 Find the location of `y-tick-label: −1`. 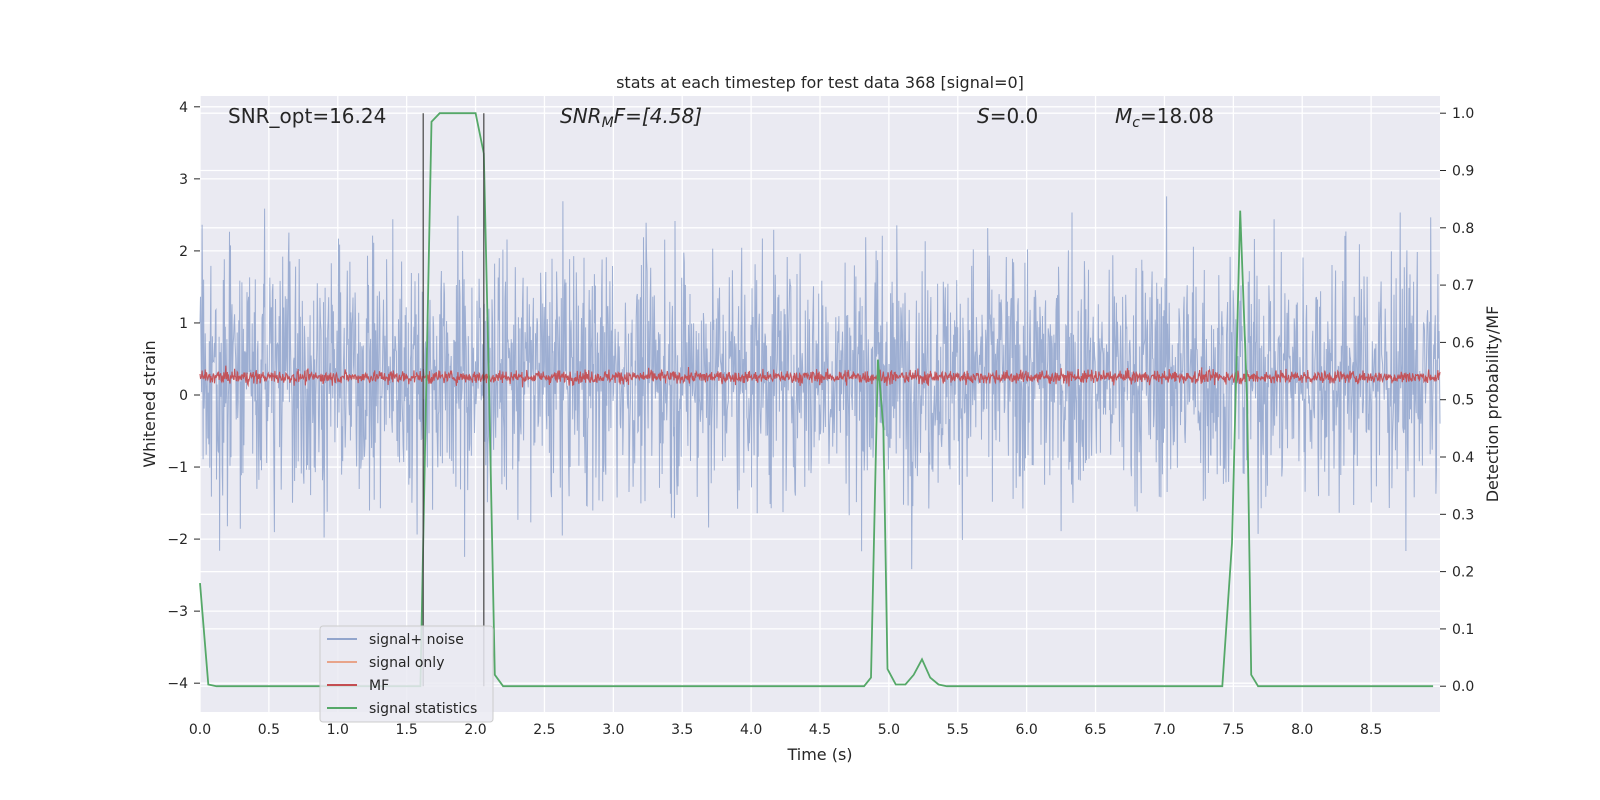

y-tick-label: −1 is located at coordinates (177, 468).